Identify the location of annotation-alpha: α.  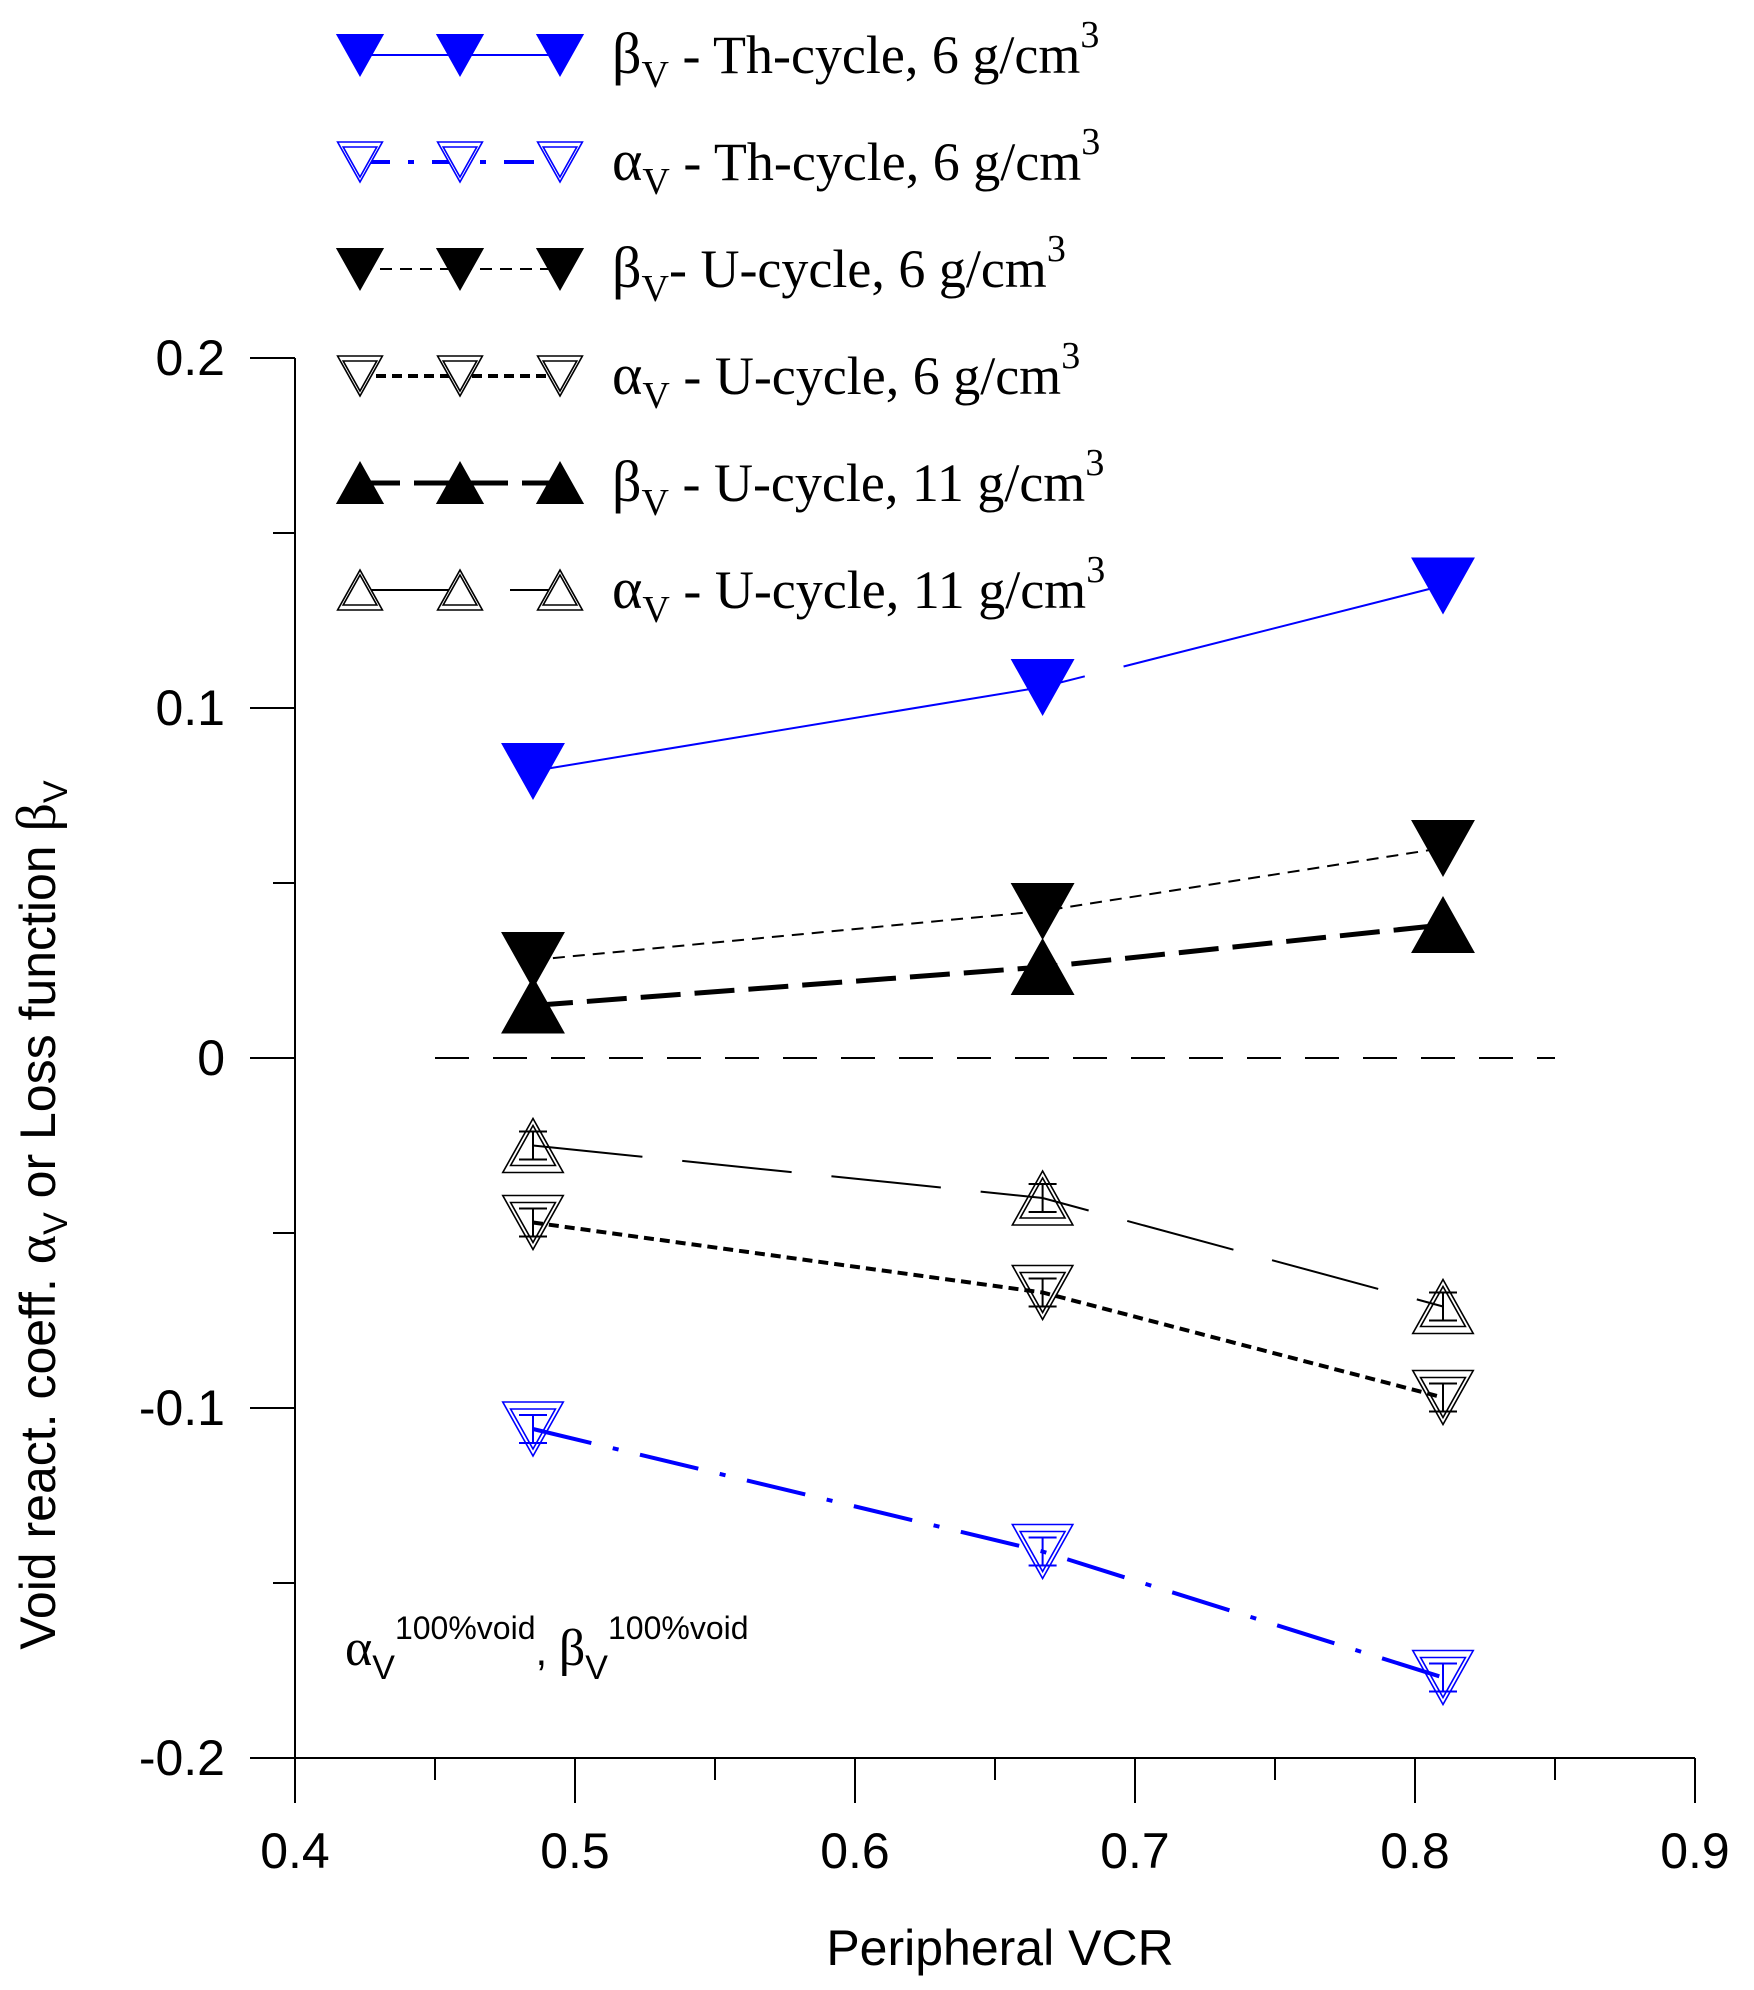
(358, 1648).